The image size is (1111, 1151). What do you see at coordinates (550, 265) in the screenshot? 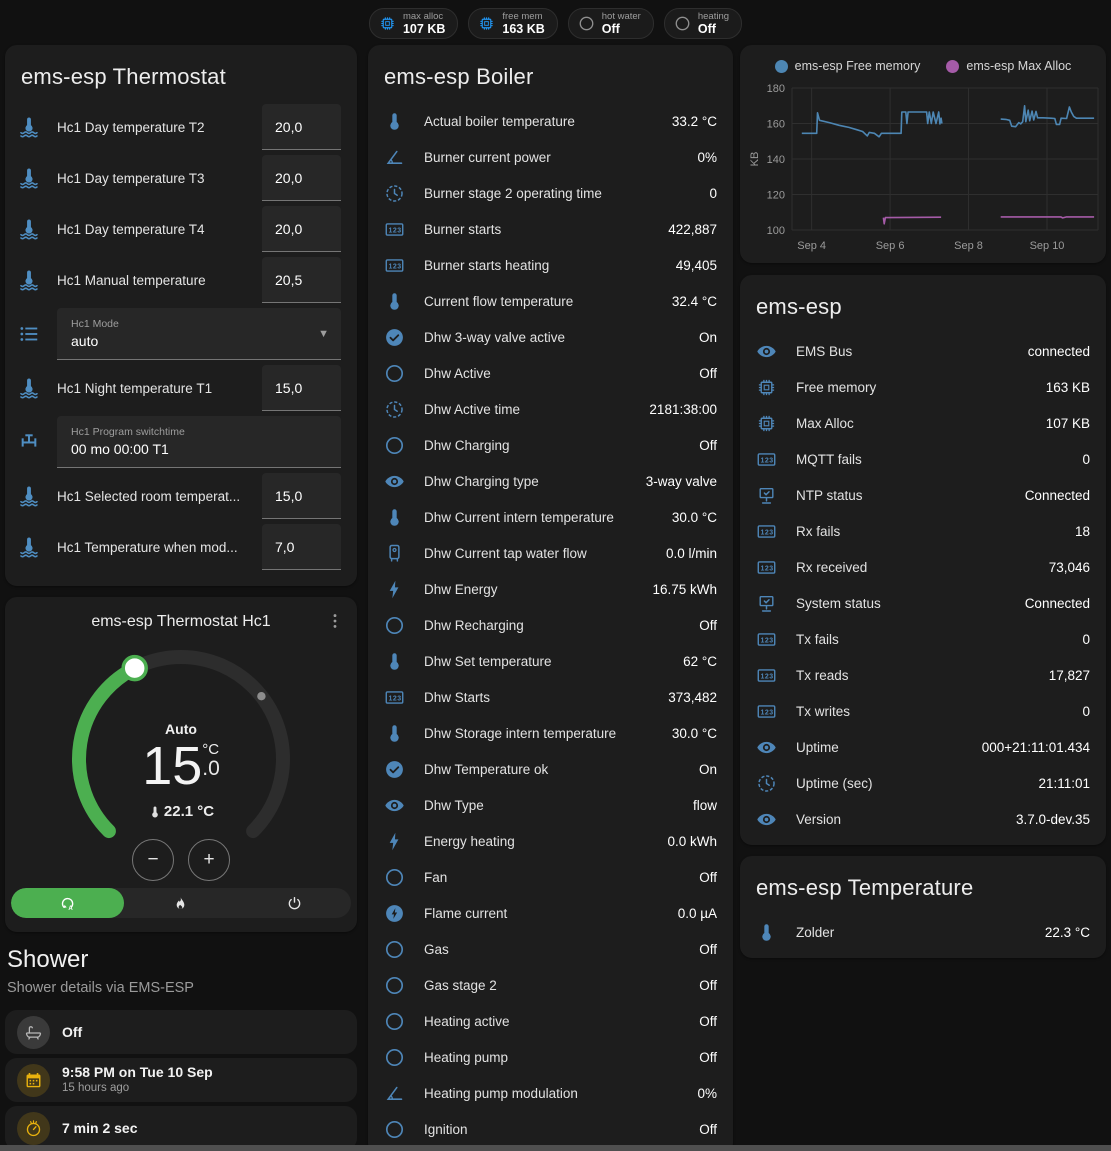
I see `entity-row: 1 2 3 Burner starts heating 49,405` at bounding box center [550, 265].